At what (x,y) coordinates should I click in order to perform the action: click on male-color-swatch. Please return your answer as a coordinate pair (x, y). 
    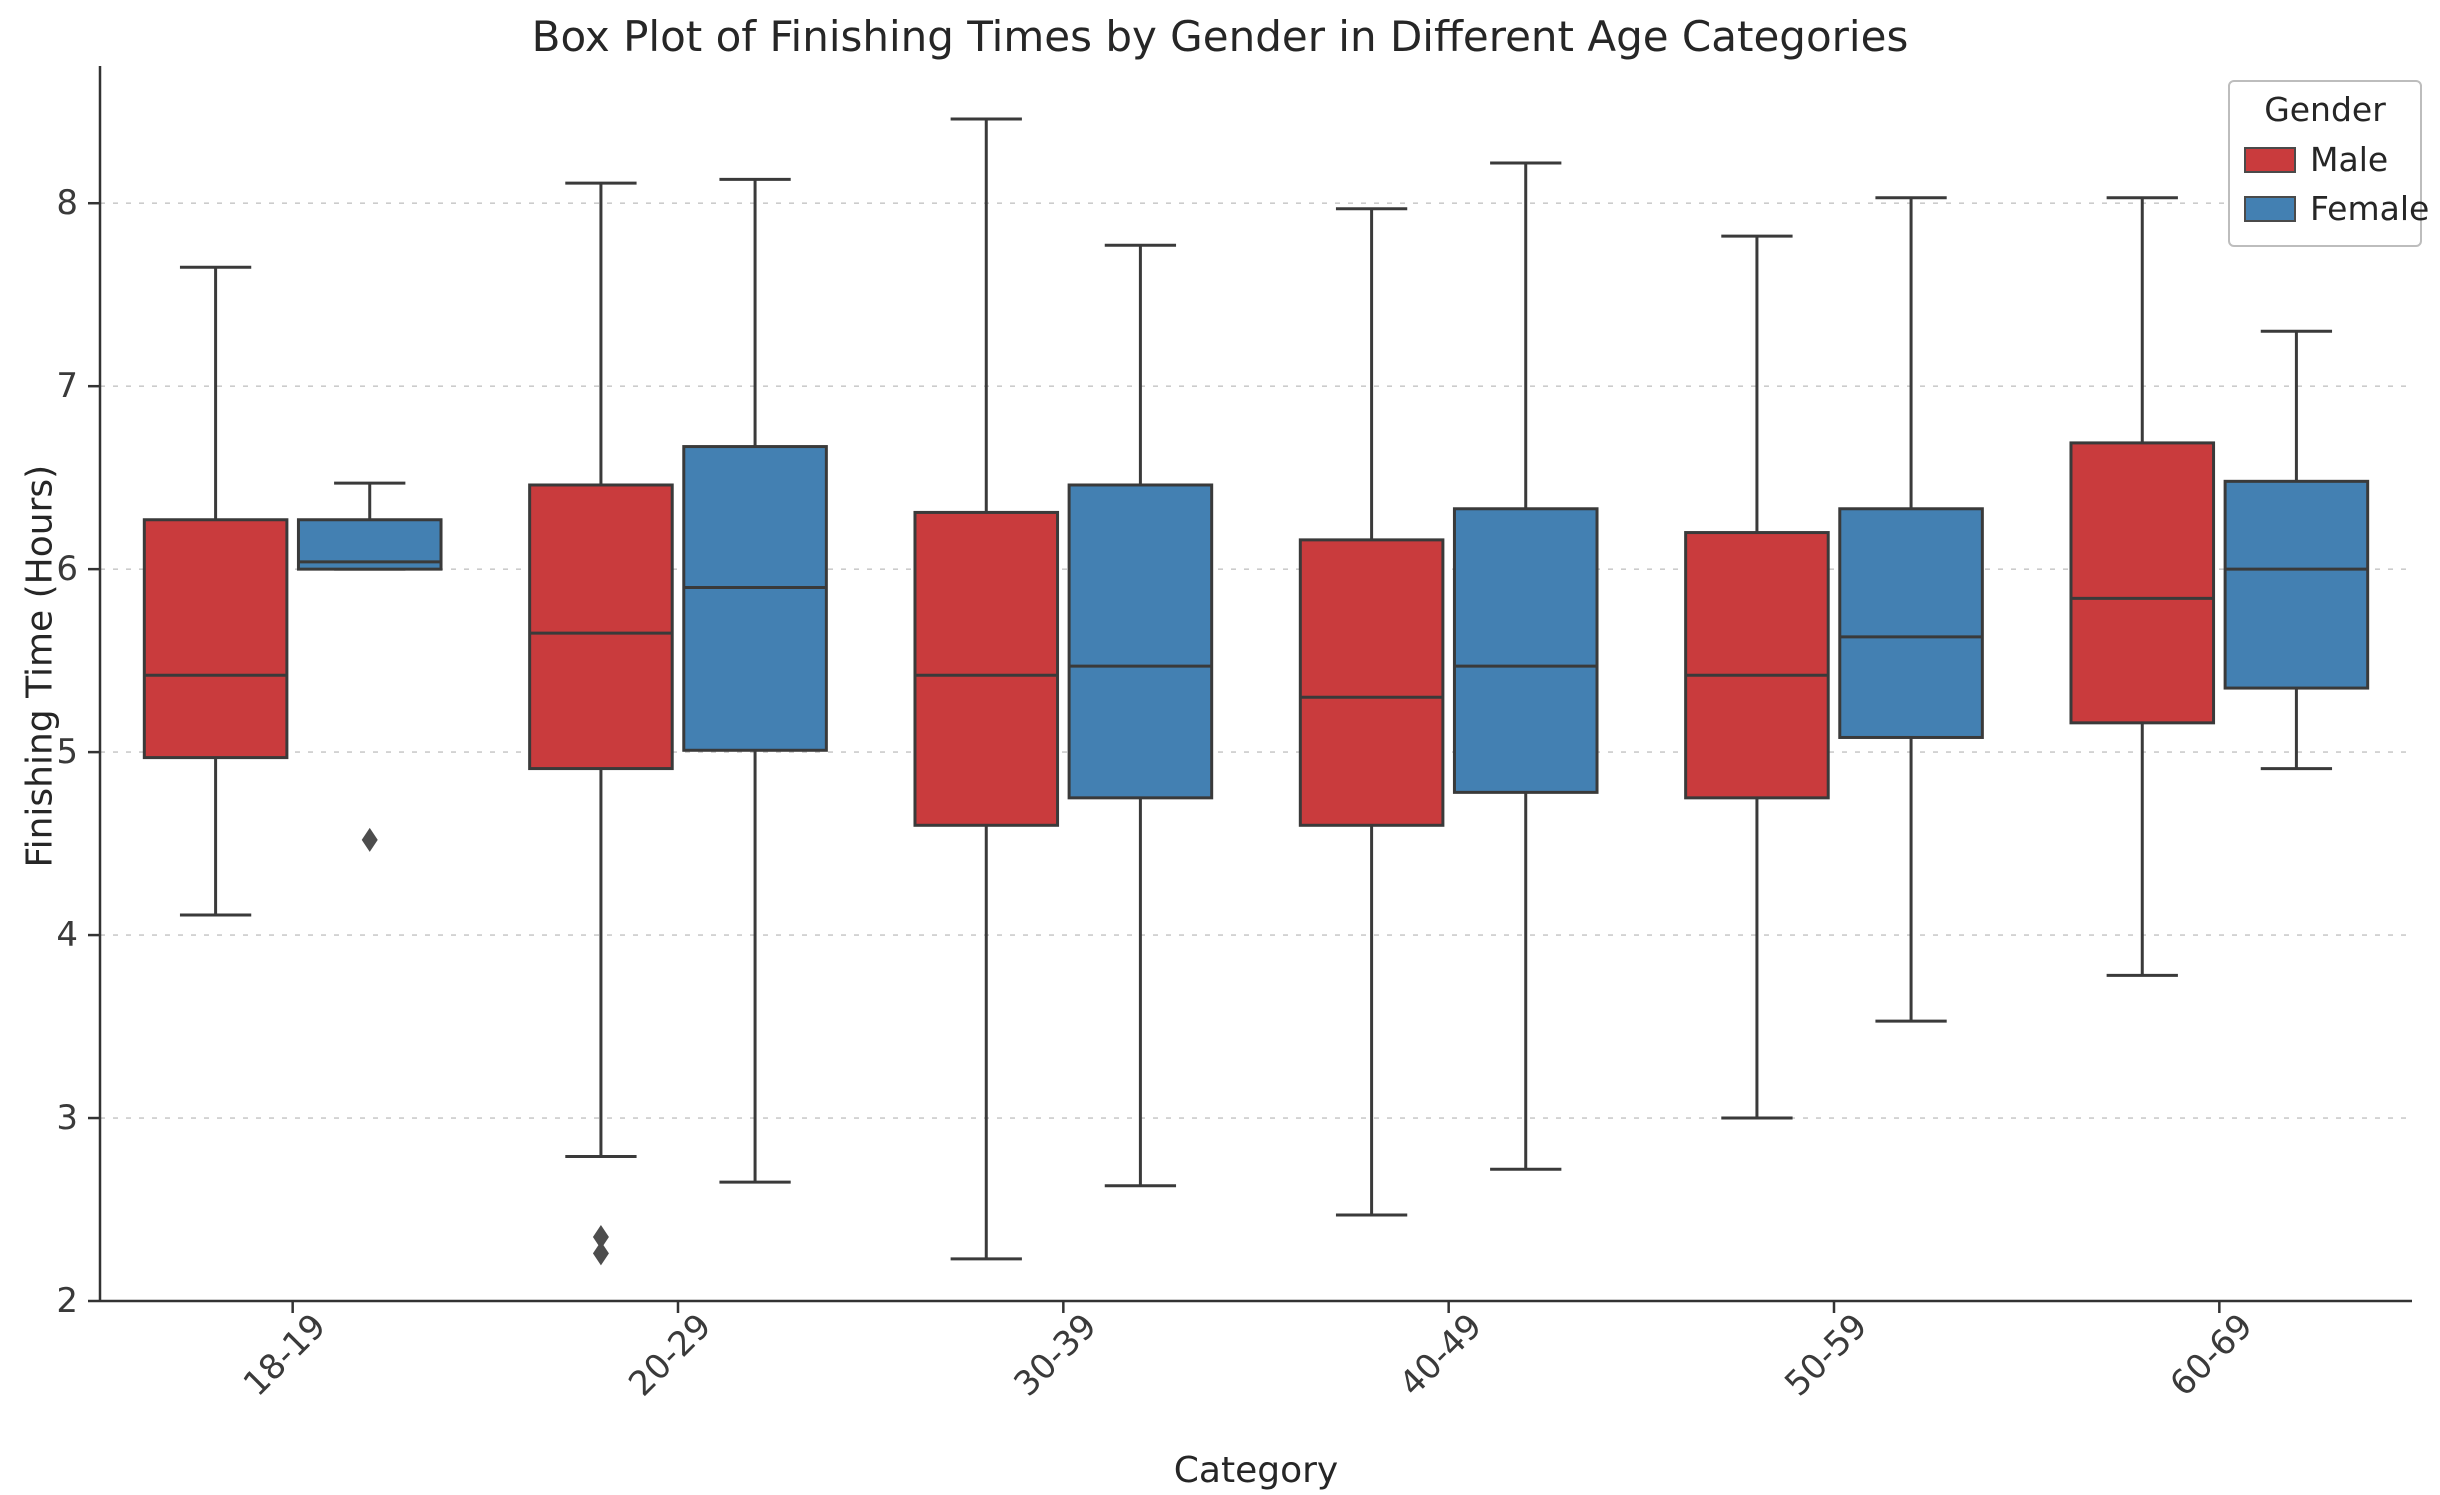
    Looking at the image, I should click on (2270, 159).